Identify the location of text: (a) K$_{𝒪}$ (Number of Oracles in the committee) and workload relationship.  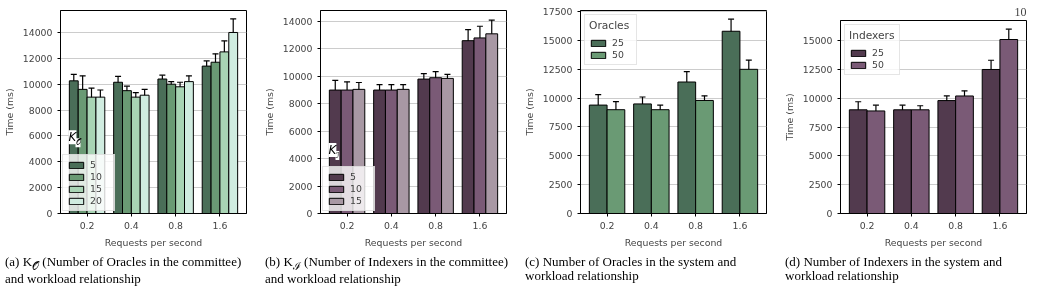
(124, 270).